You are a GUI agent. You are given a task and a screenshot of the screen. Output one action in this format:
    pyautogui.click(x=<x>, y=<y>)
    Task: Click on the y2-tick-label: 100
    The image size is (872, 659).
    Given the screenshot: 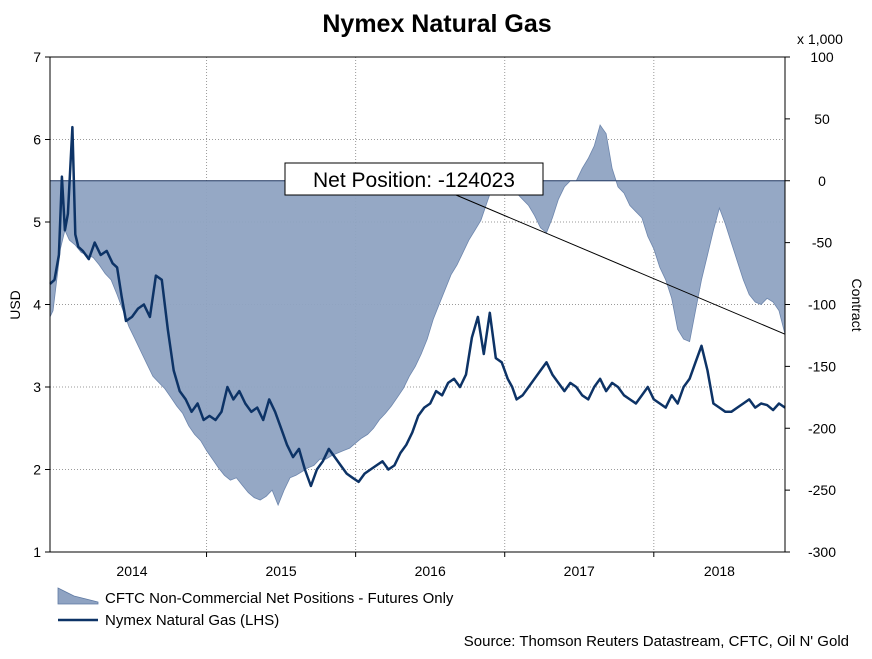 What is the action you would take?
    pyautogui.click(x=822, y=57)
    